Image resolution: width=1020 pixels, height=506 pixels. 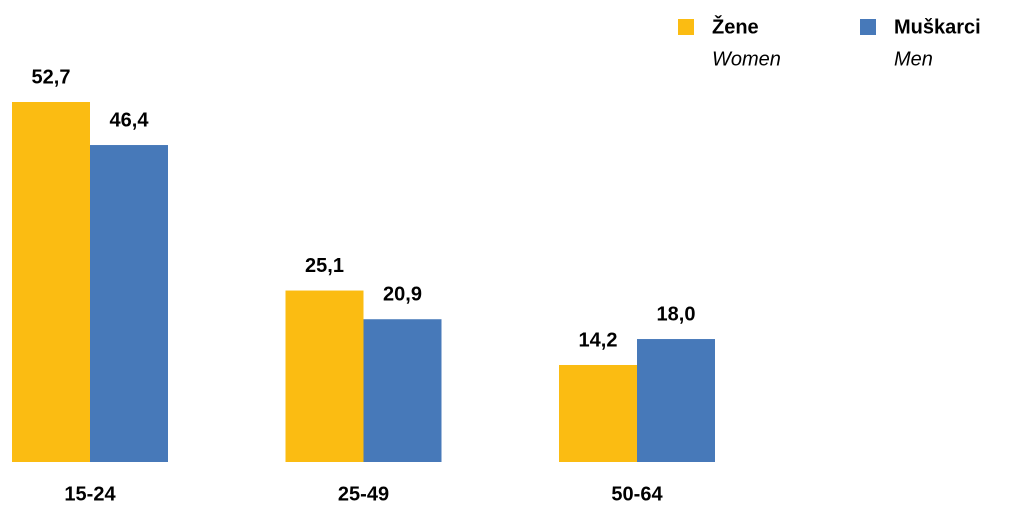 What do you see at coordinates (735, 26) in the screenshot?
I see `legend-label: Žene` at bounding box center [735, 26].